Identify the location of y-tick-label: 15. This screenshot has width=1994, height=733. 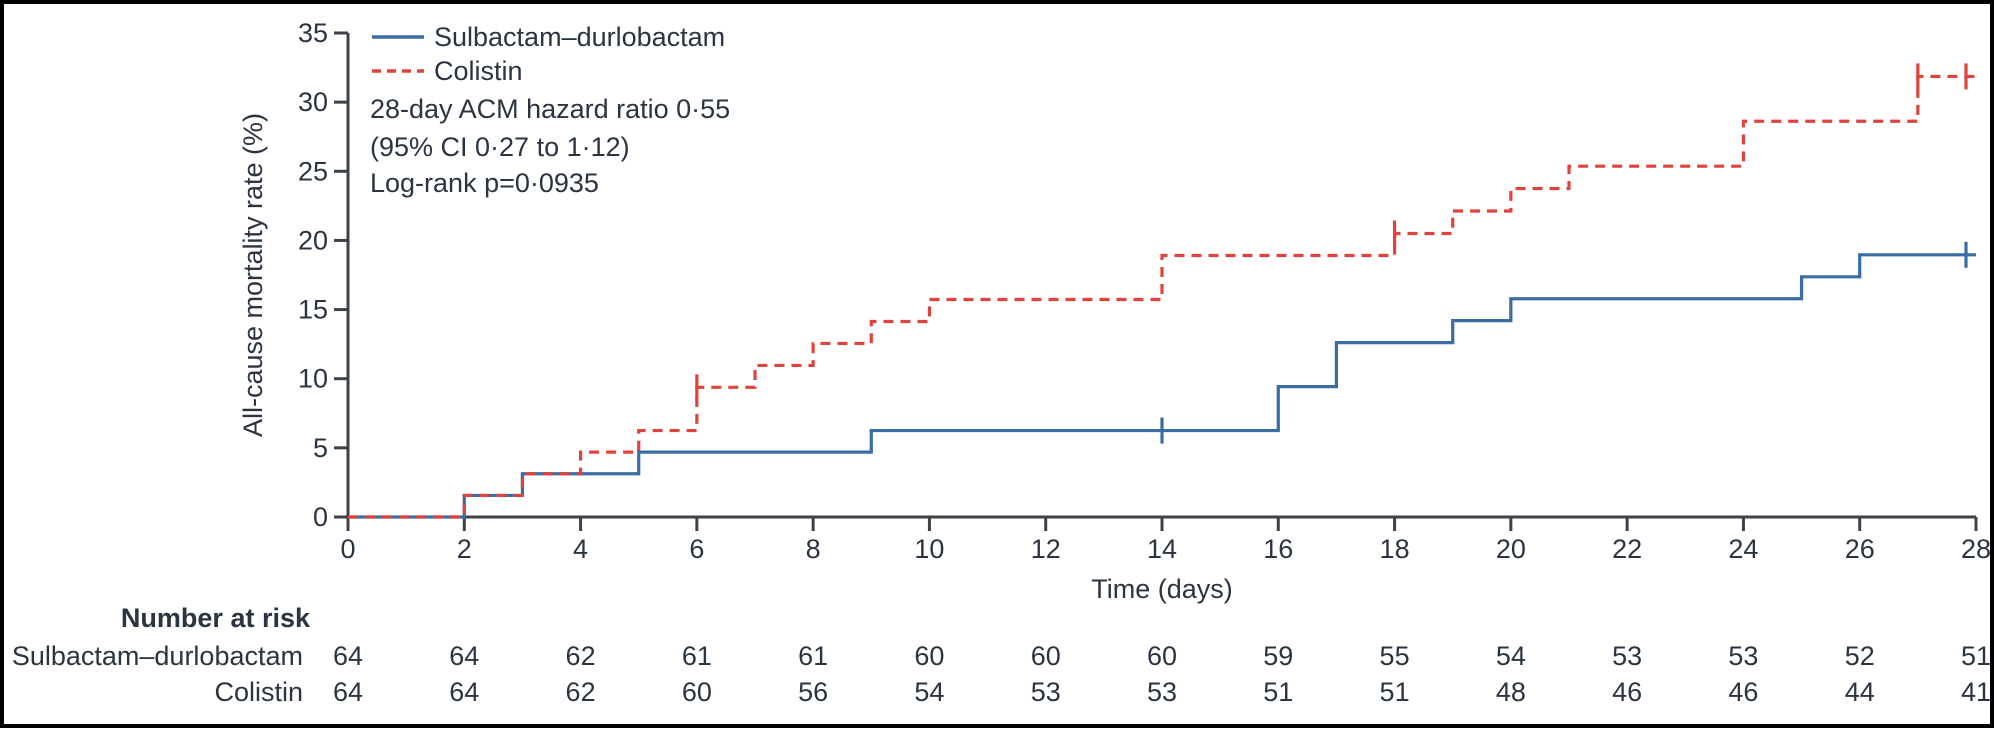
(313, 310).